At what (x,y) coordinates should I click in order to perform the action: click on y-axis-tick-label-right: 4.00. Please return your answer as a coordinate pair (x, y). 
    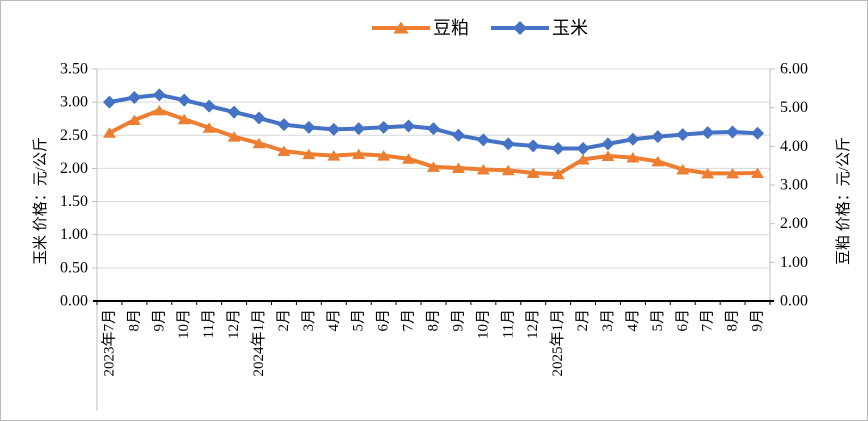
    Looking at the image, I should click on (794, 146).